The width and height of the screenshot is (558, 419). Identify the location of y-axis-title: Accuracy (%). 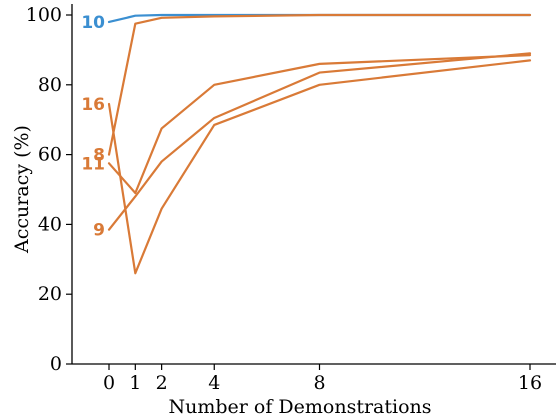
(22, 189).